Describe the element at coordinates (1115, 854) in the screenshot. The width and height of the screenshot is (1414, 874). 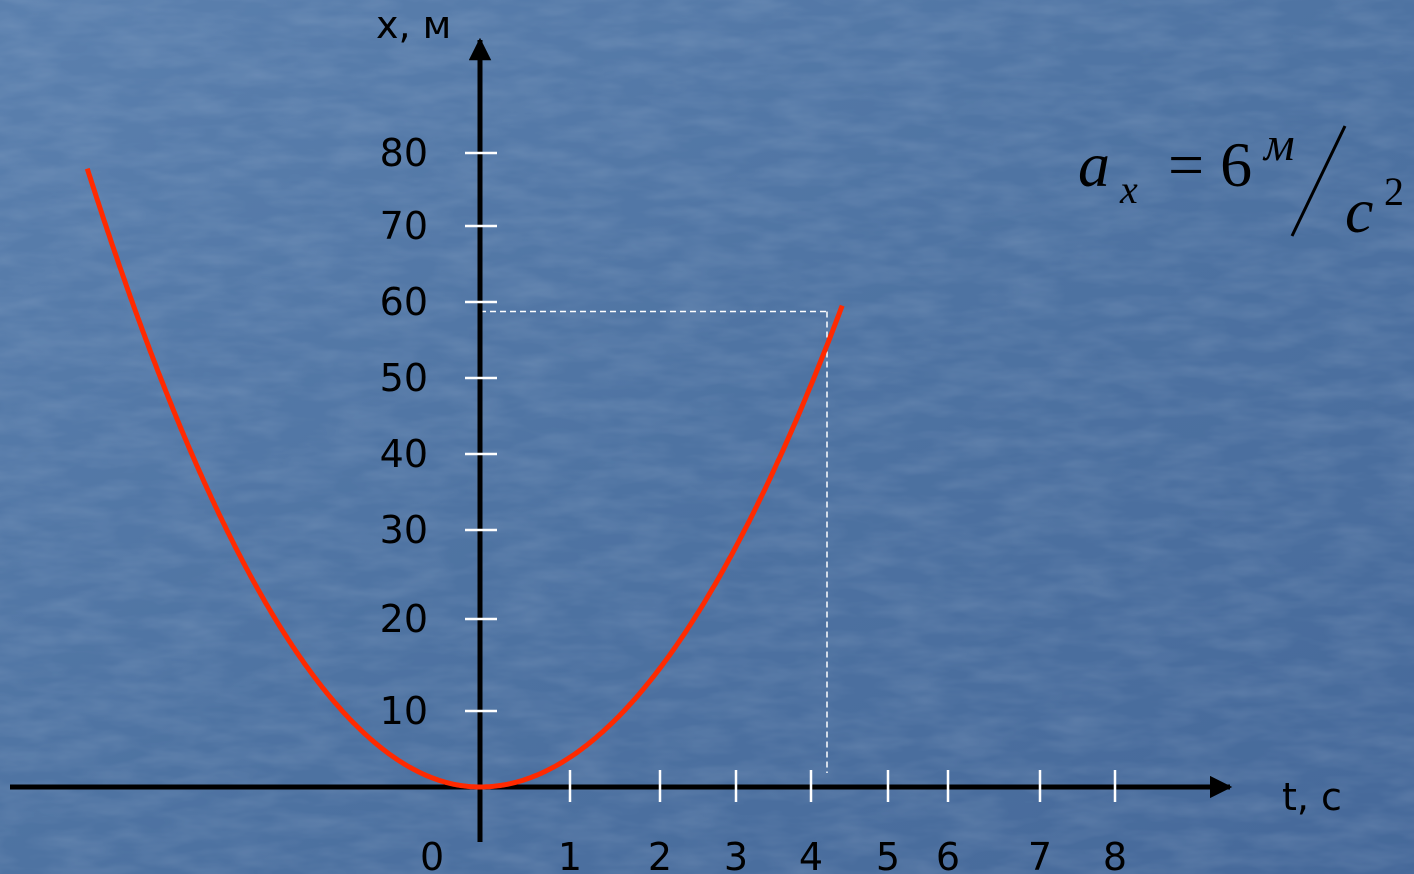
I see `x-tick-label: 8` at that location.